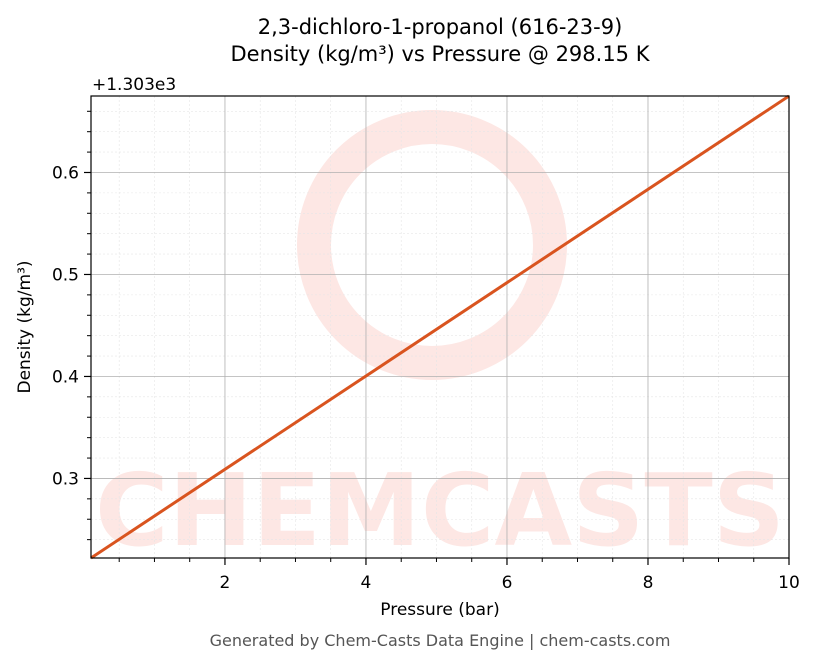  What do you see at coordinates (65, 479) in the screenshot?
I see `y-tick-label: 0.3` at bounding box center [65, 479].